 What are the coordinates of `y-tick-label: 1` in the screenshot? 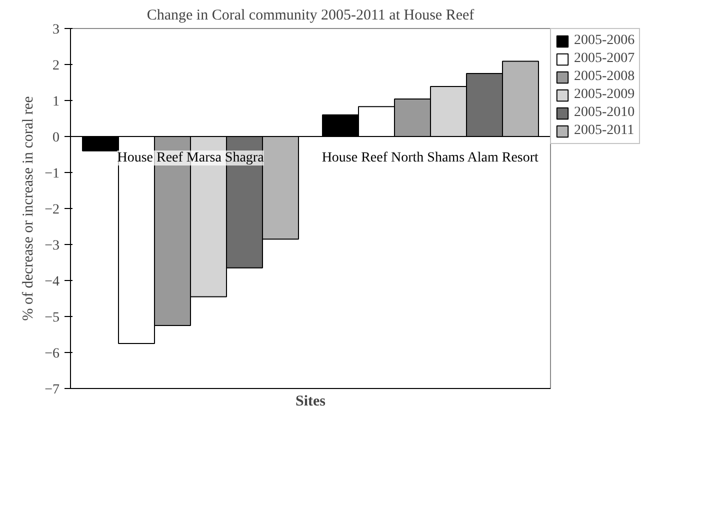 It's located at (56, 102).